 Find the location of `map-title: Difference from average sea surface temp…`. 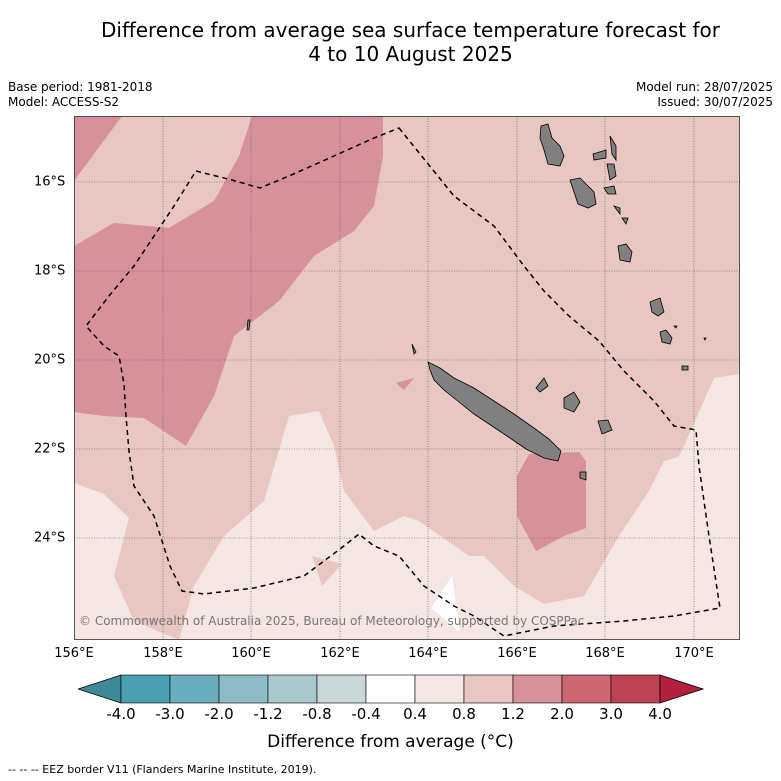

map-title: Difference from average sea surface temp… is located at coordinates (410, 42).